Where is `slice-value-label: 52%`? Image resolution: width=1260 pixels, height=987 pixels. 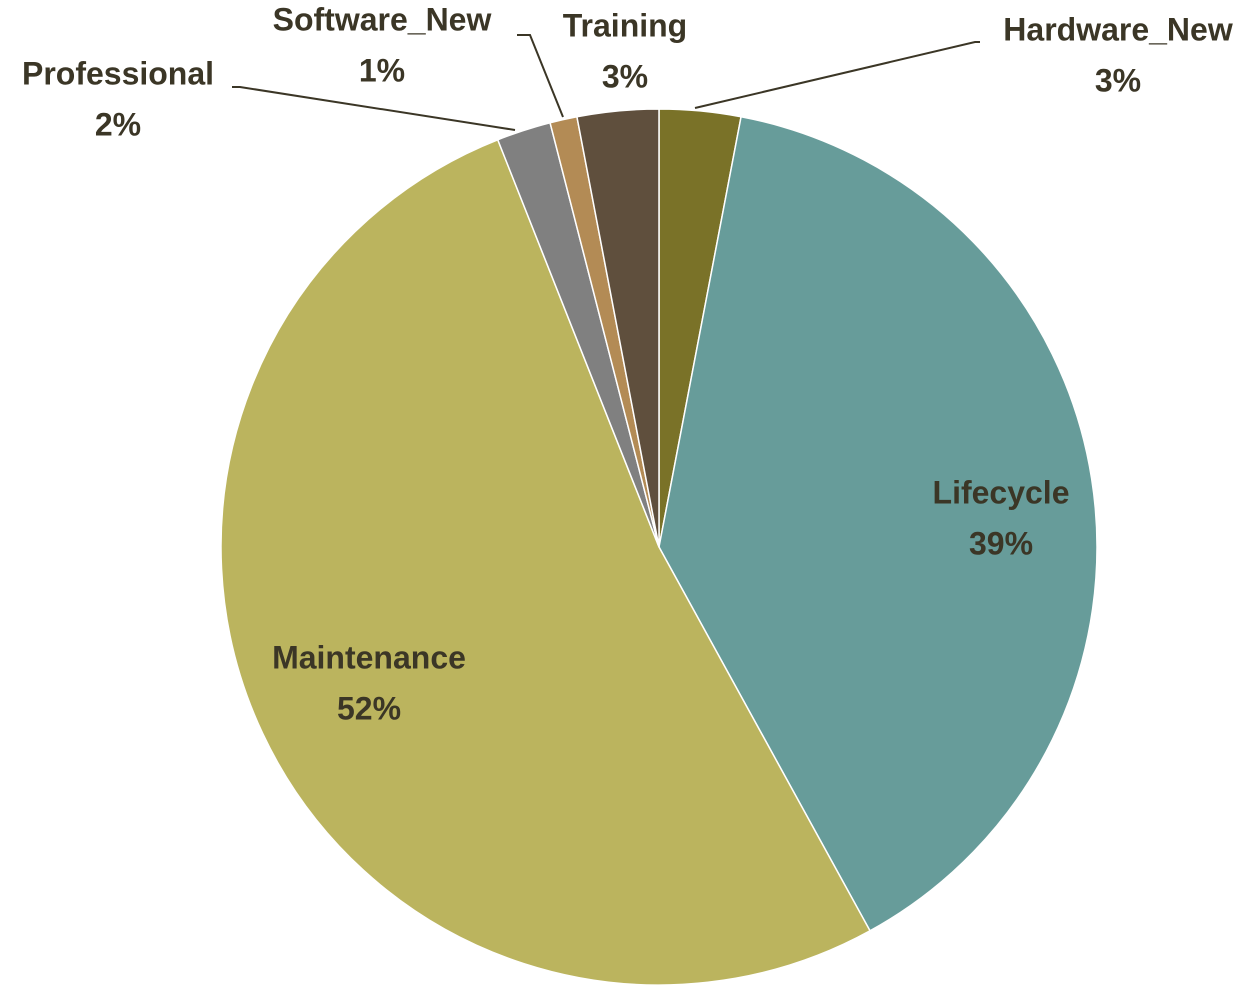 slice-value-label: 52% is located at coordinates (369, 708).